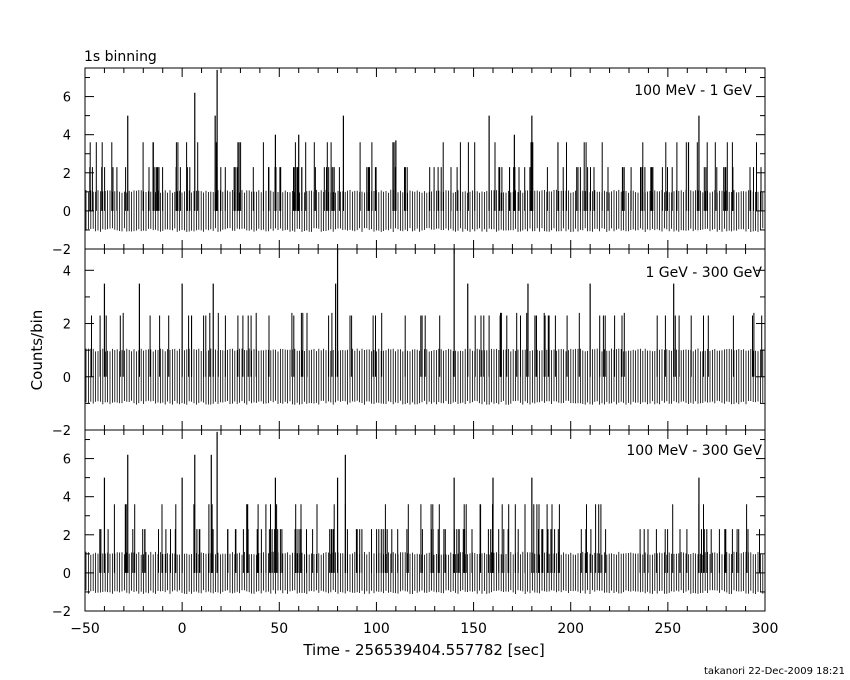 The image size is (850, 680). Describe the element at coordinates (570, 629) in the screenshot. I see `x-tick-label: 200` at that location.